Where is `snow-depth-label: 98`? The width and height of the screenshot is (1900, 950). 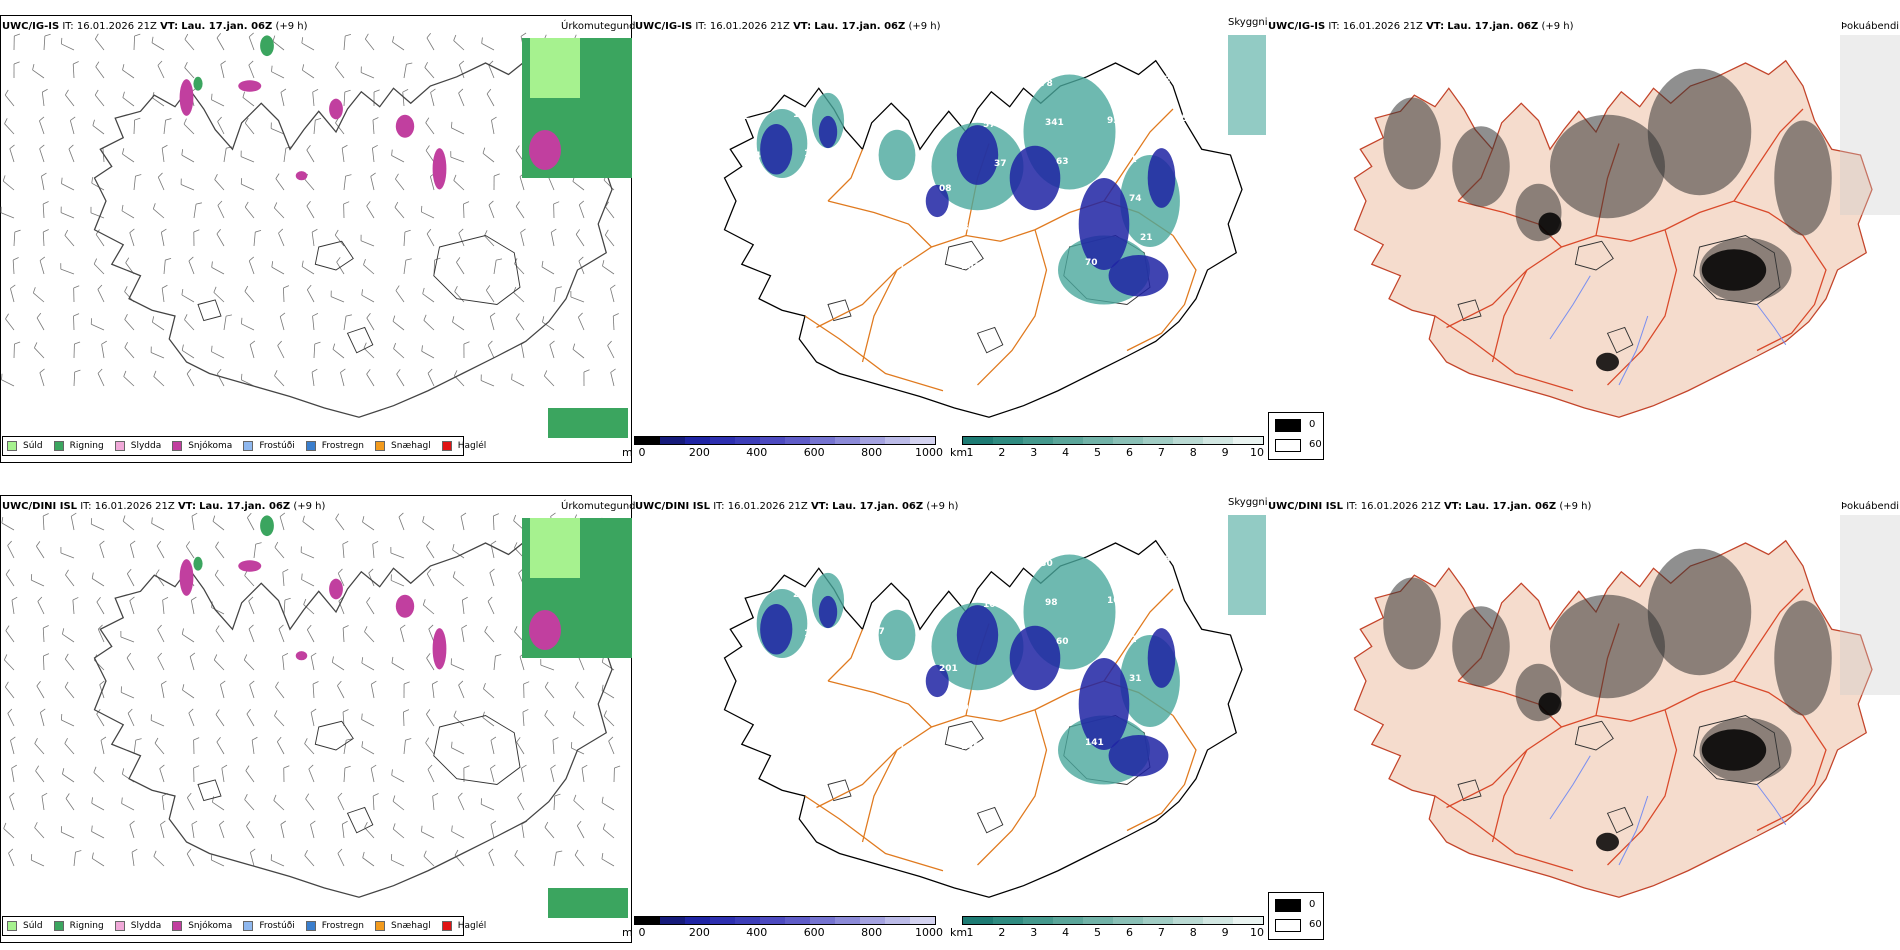 snow-depth-label: 98 is located at coordinates (1051, 603).